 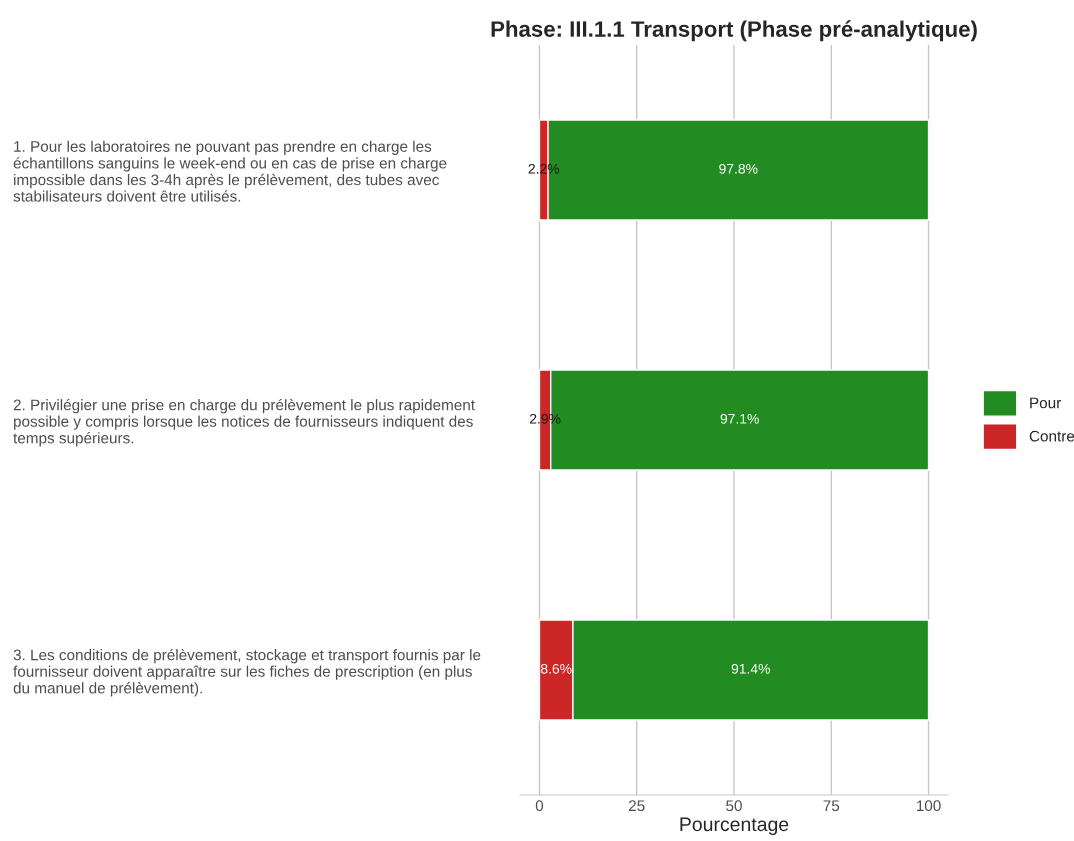 I want to click on legend-label: Pour, so click(x=1045, y=403).